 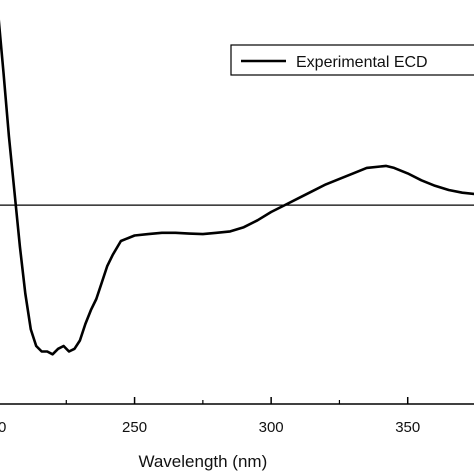 What do you see at coordinates (3, 427) in the screenshot?
I see `x-tick-label-0: 00` at bounding box center [3, 427].